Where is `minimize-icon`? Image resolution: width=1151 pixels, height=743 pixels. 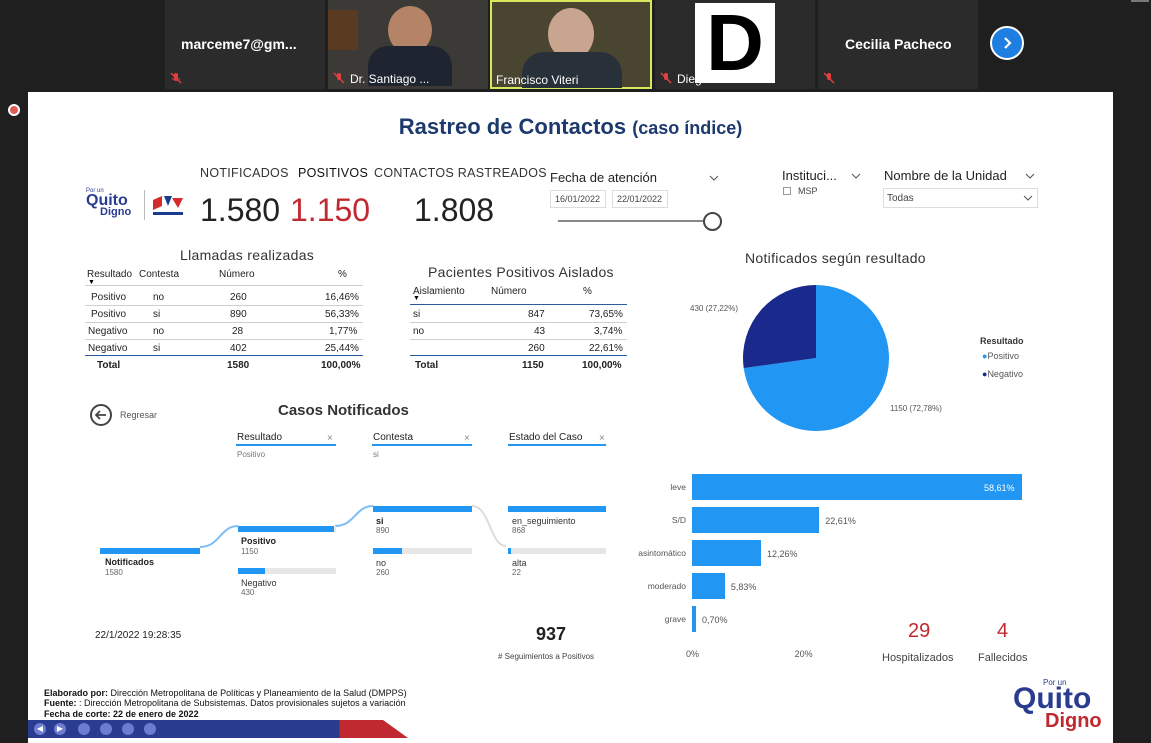 minimize-icon is located at coordinates (1140, 5).